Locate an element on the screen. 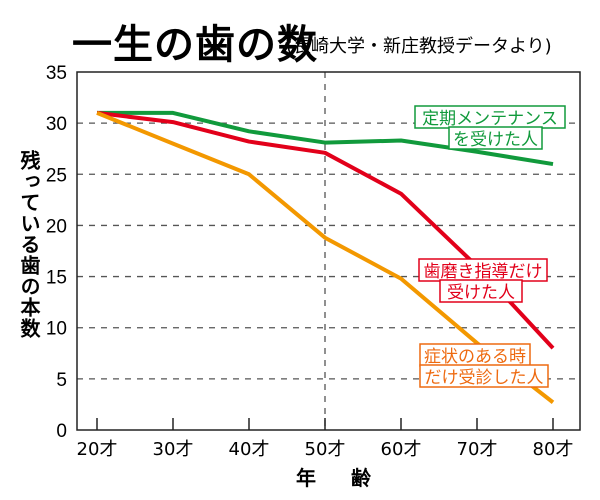 The width and height of the screenshot is (600, 500). y-tick-label: 5 is located at coordinates (61, 380).